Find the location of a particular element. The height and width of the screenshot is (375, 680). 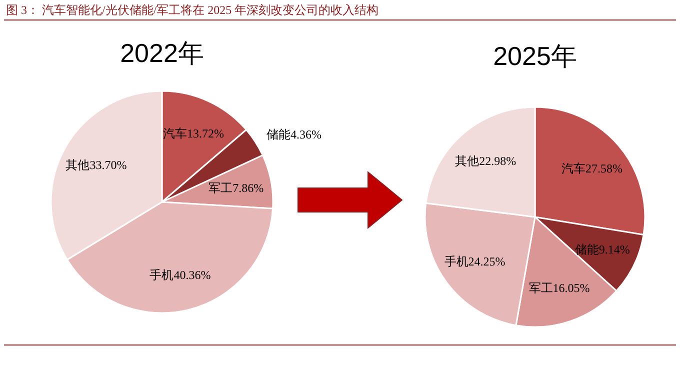

slice-label: 其他22.98% is located at coordinates (485, 161).